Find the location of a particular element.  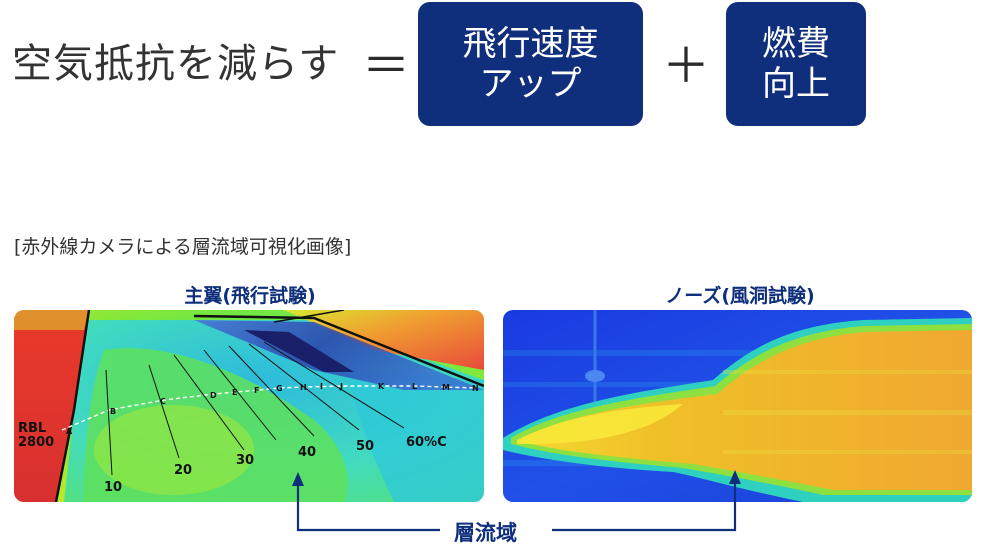

chord-label: 50 is located at coordinates (365, 446).